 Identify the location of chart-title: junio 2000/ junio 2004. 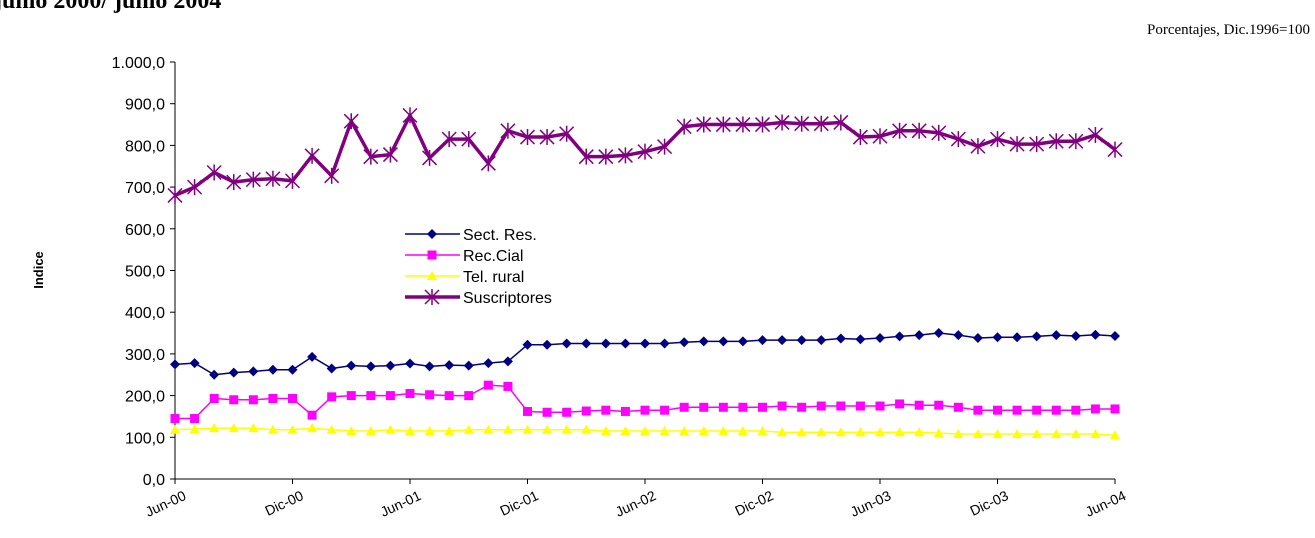
(110, 7).